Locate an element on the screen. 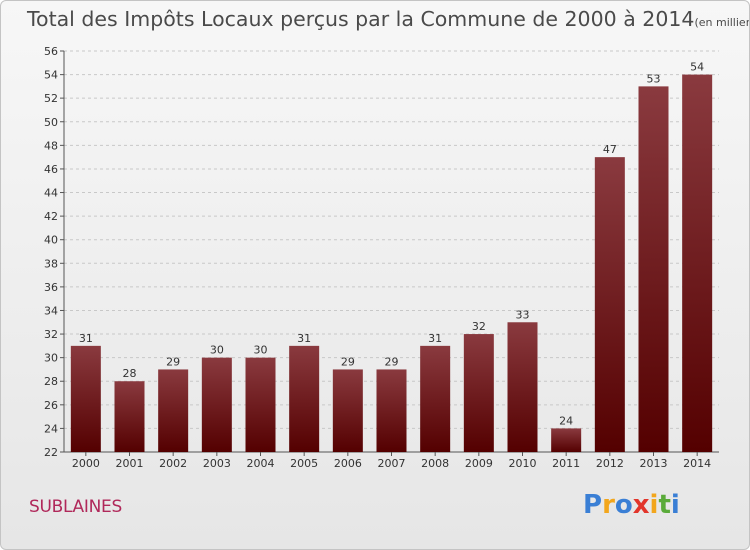 This screenshot has height=550, width=750. y-tick-label: 24 is located at coordinates (51, 428).